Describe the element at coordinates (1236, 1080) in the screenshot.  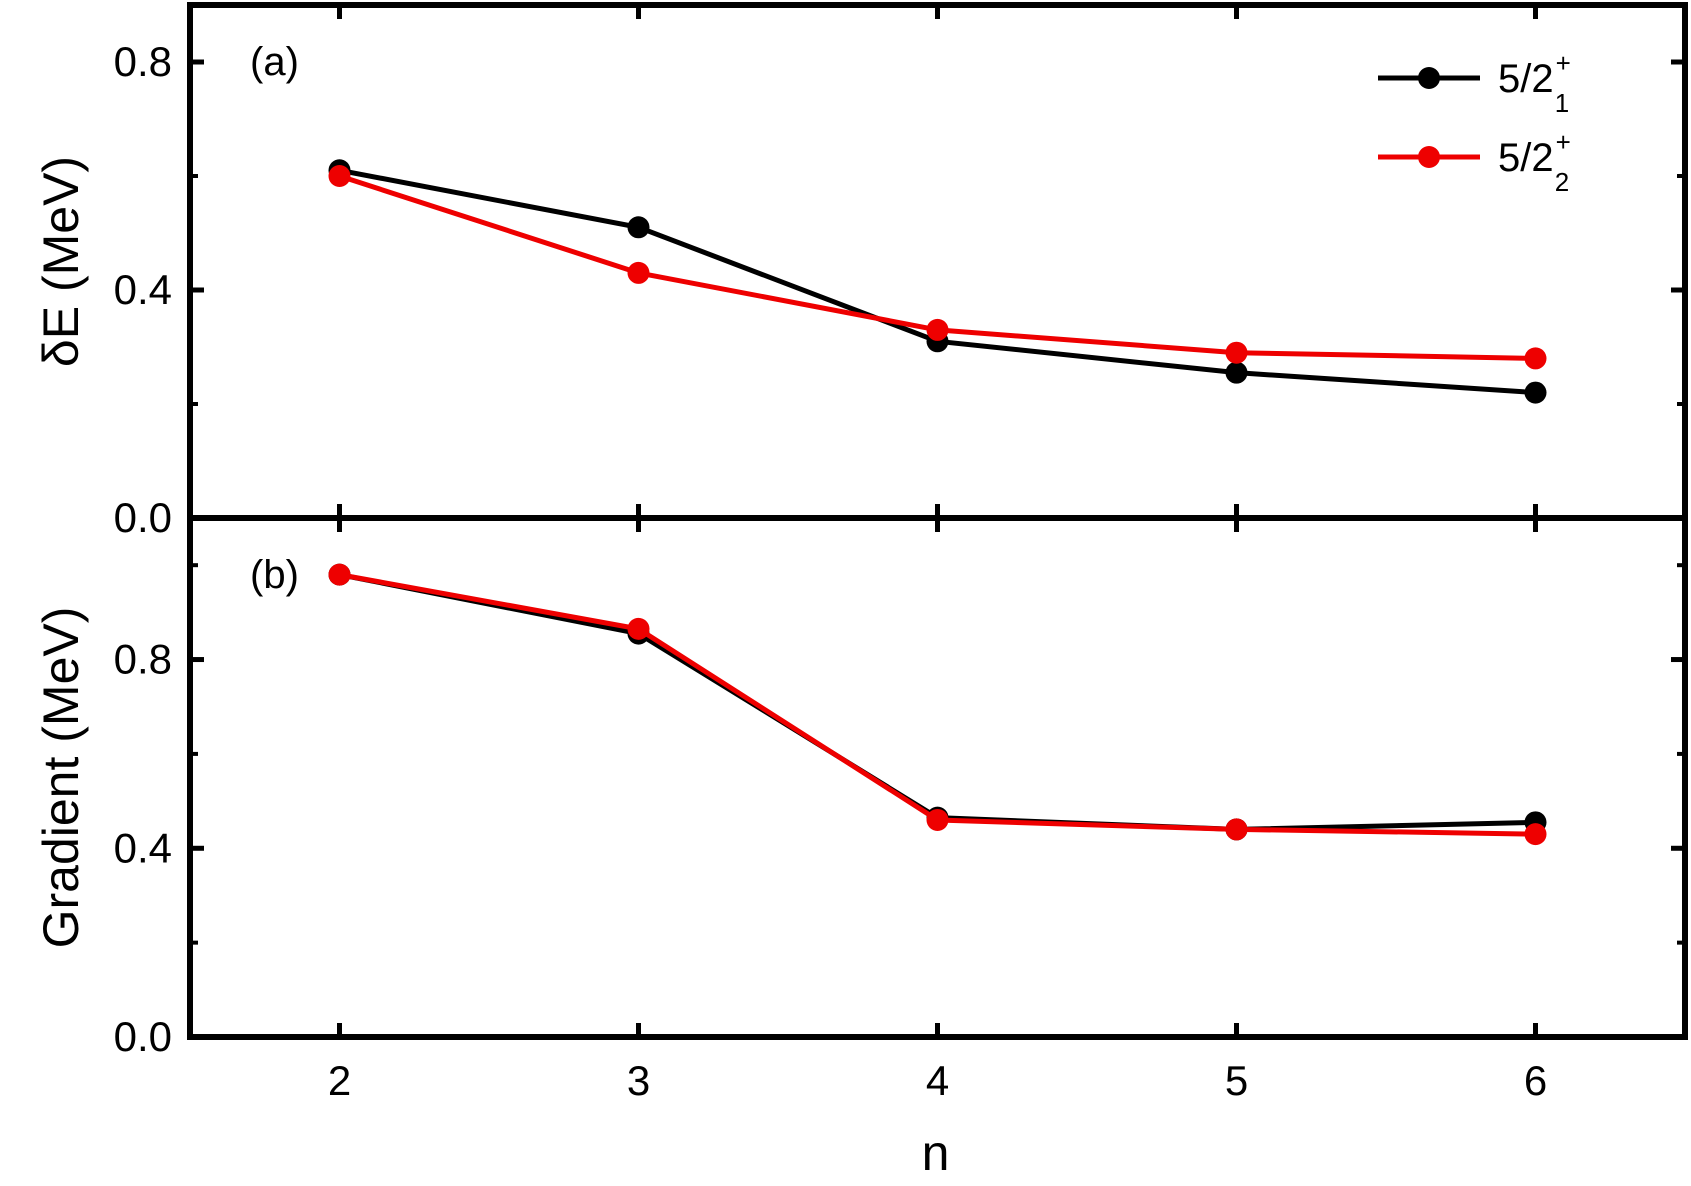
I see `x-tick-label: 5` at that location.